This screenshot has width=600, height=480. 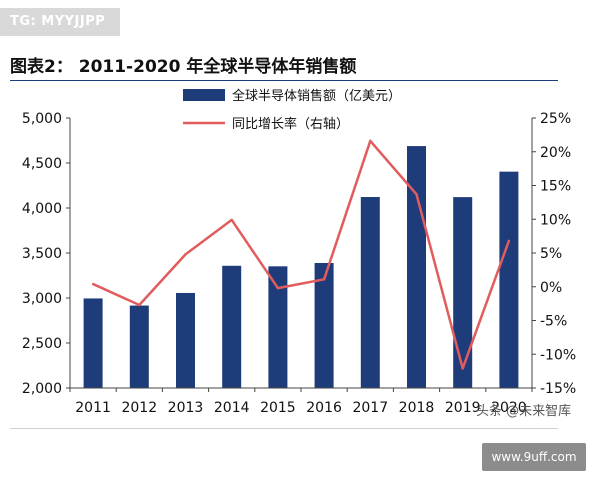 What do you see at coordinates (42, 254) in the screenshot?
I see `y-left-tick-label: 3,500` at bounding box center [42, 254].